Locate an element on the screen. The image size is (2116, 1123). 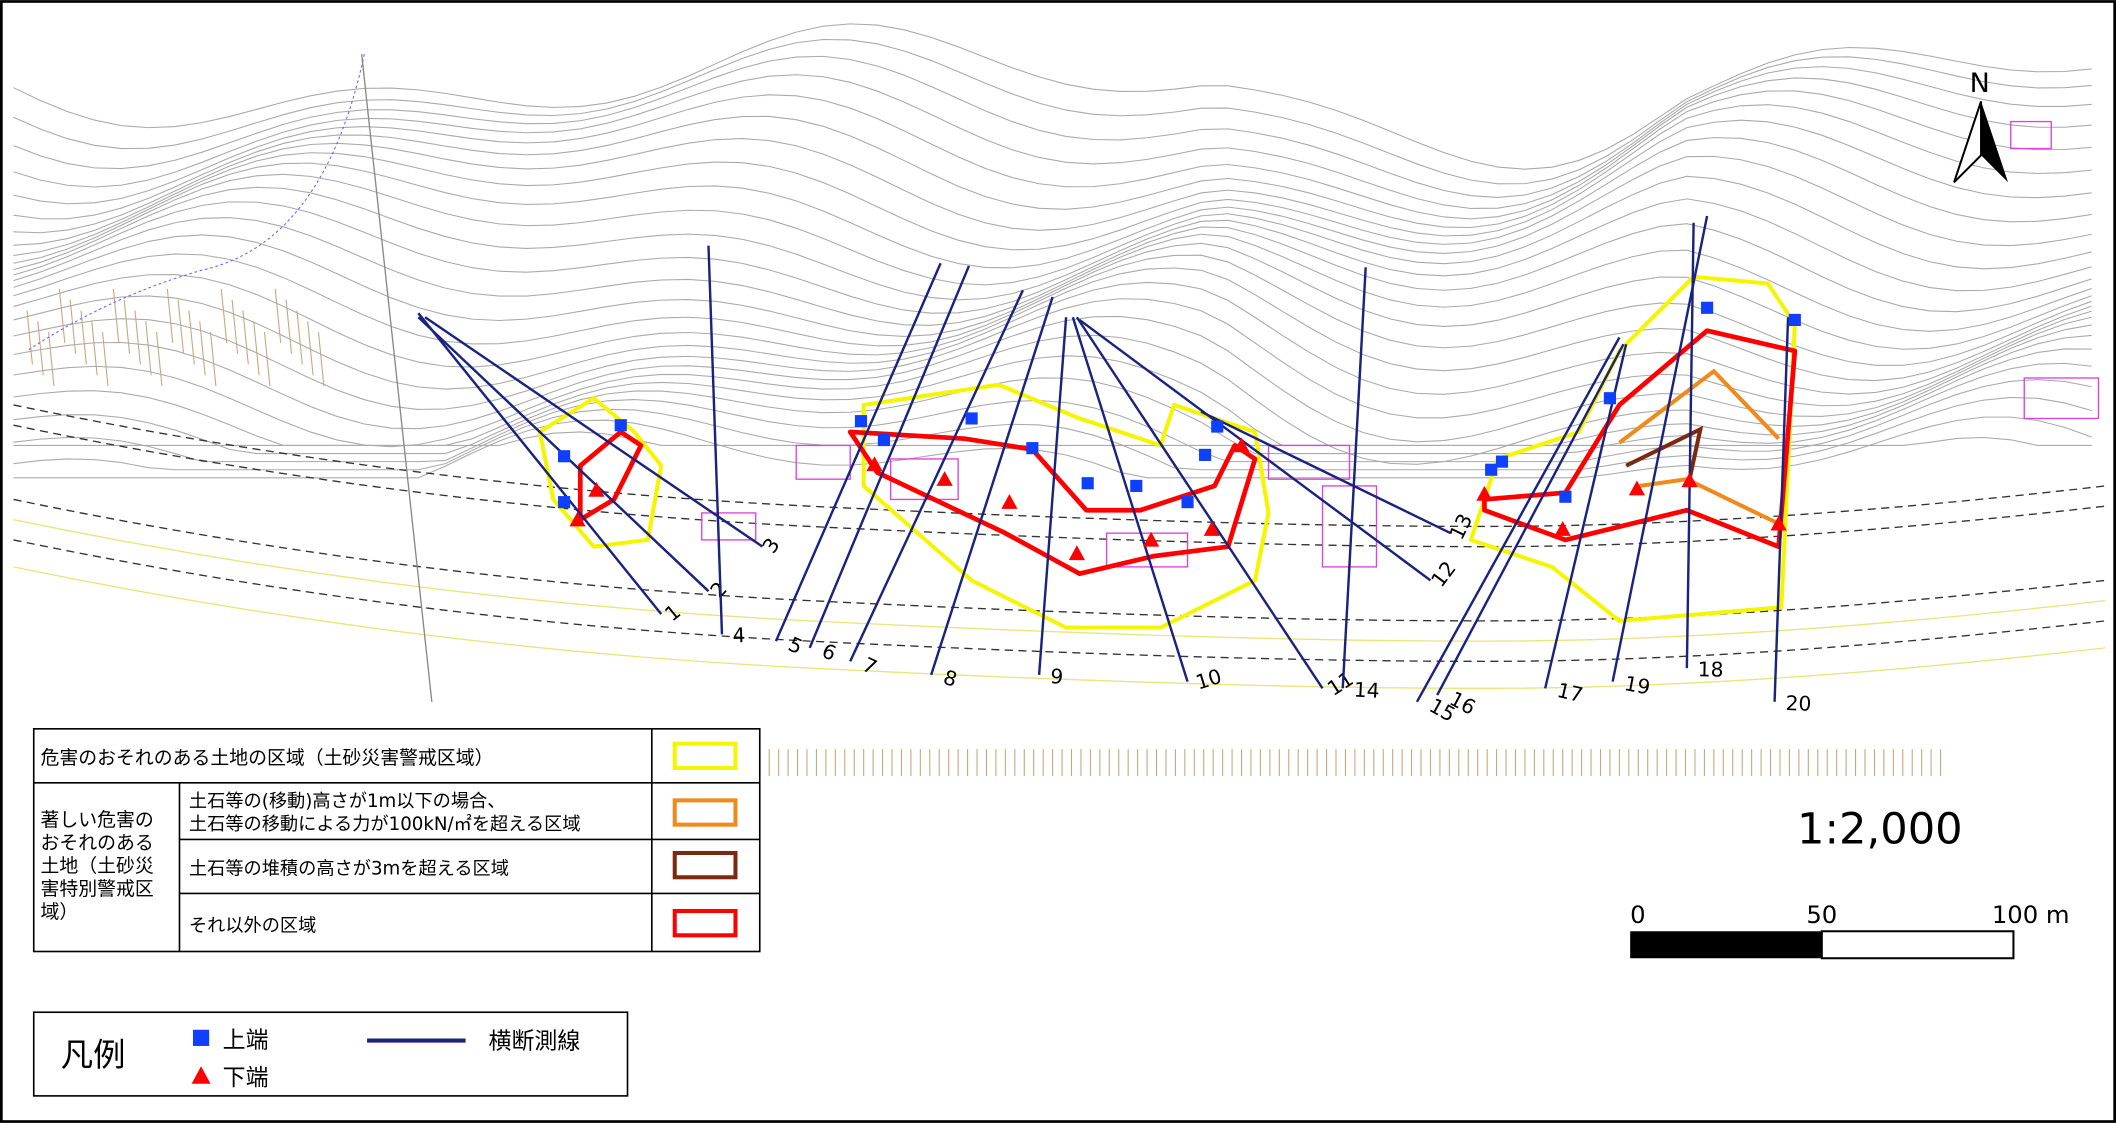
survey-line-label: 4 is located at coordinates (739, 635).